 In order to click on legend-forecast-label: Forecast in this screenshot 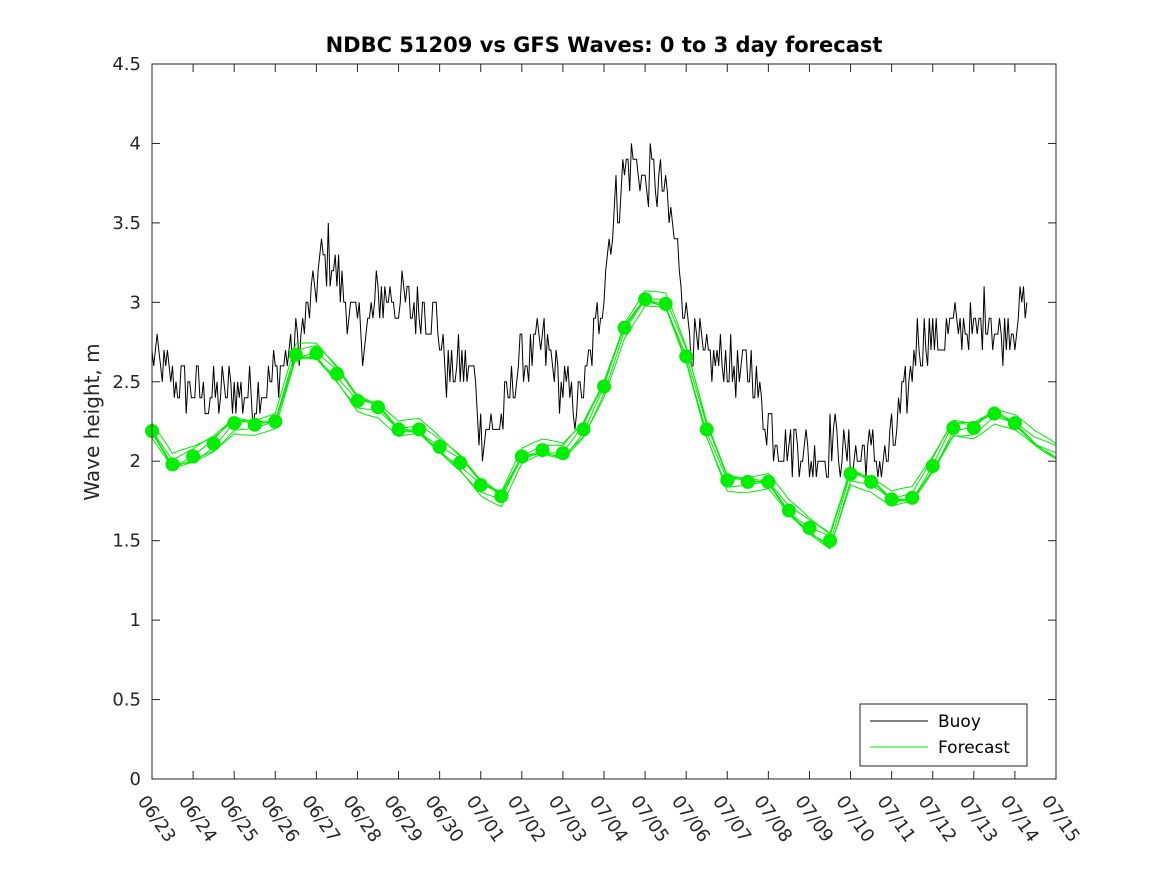, I will do `click(974, 748)`.